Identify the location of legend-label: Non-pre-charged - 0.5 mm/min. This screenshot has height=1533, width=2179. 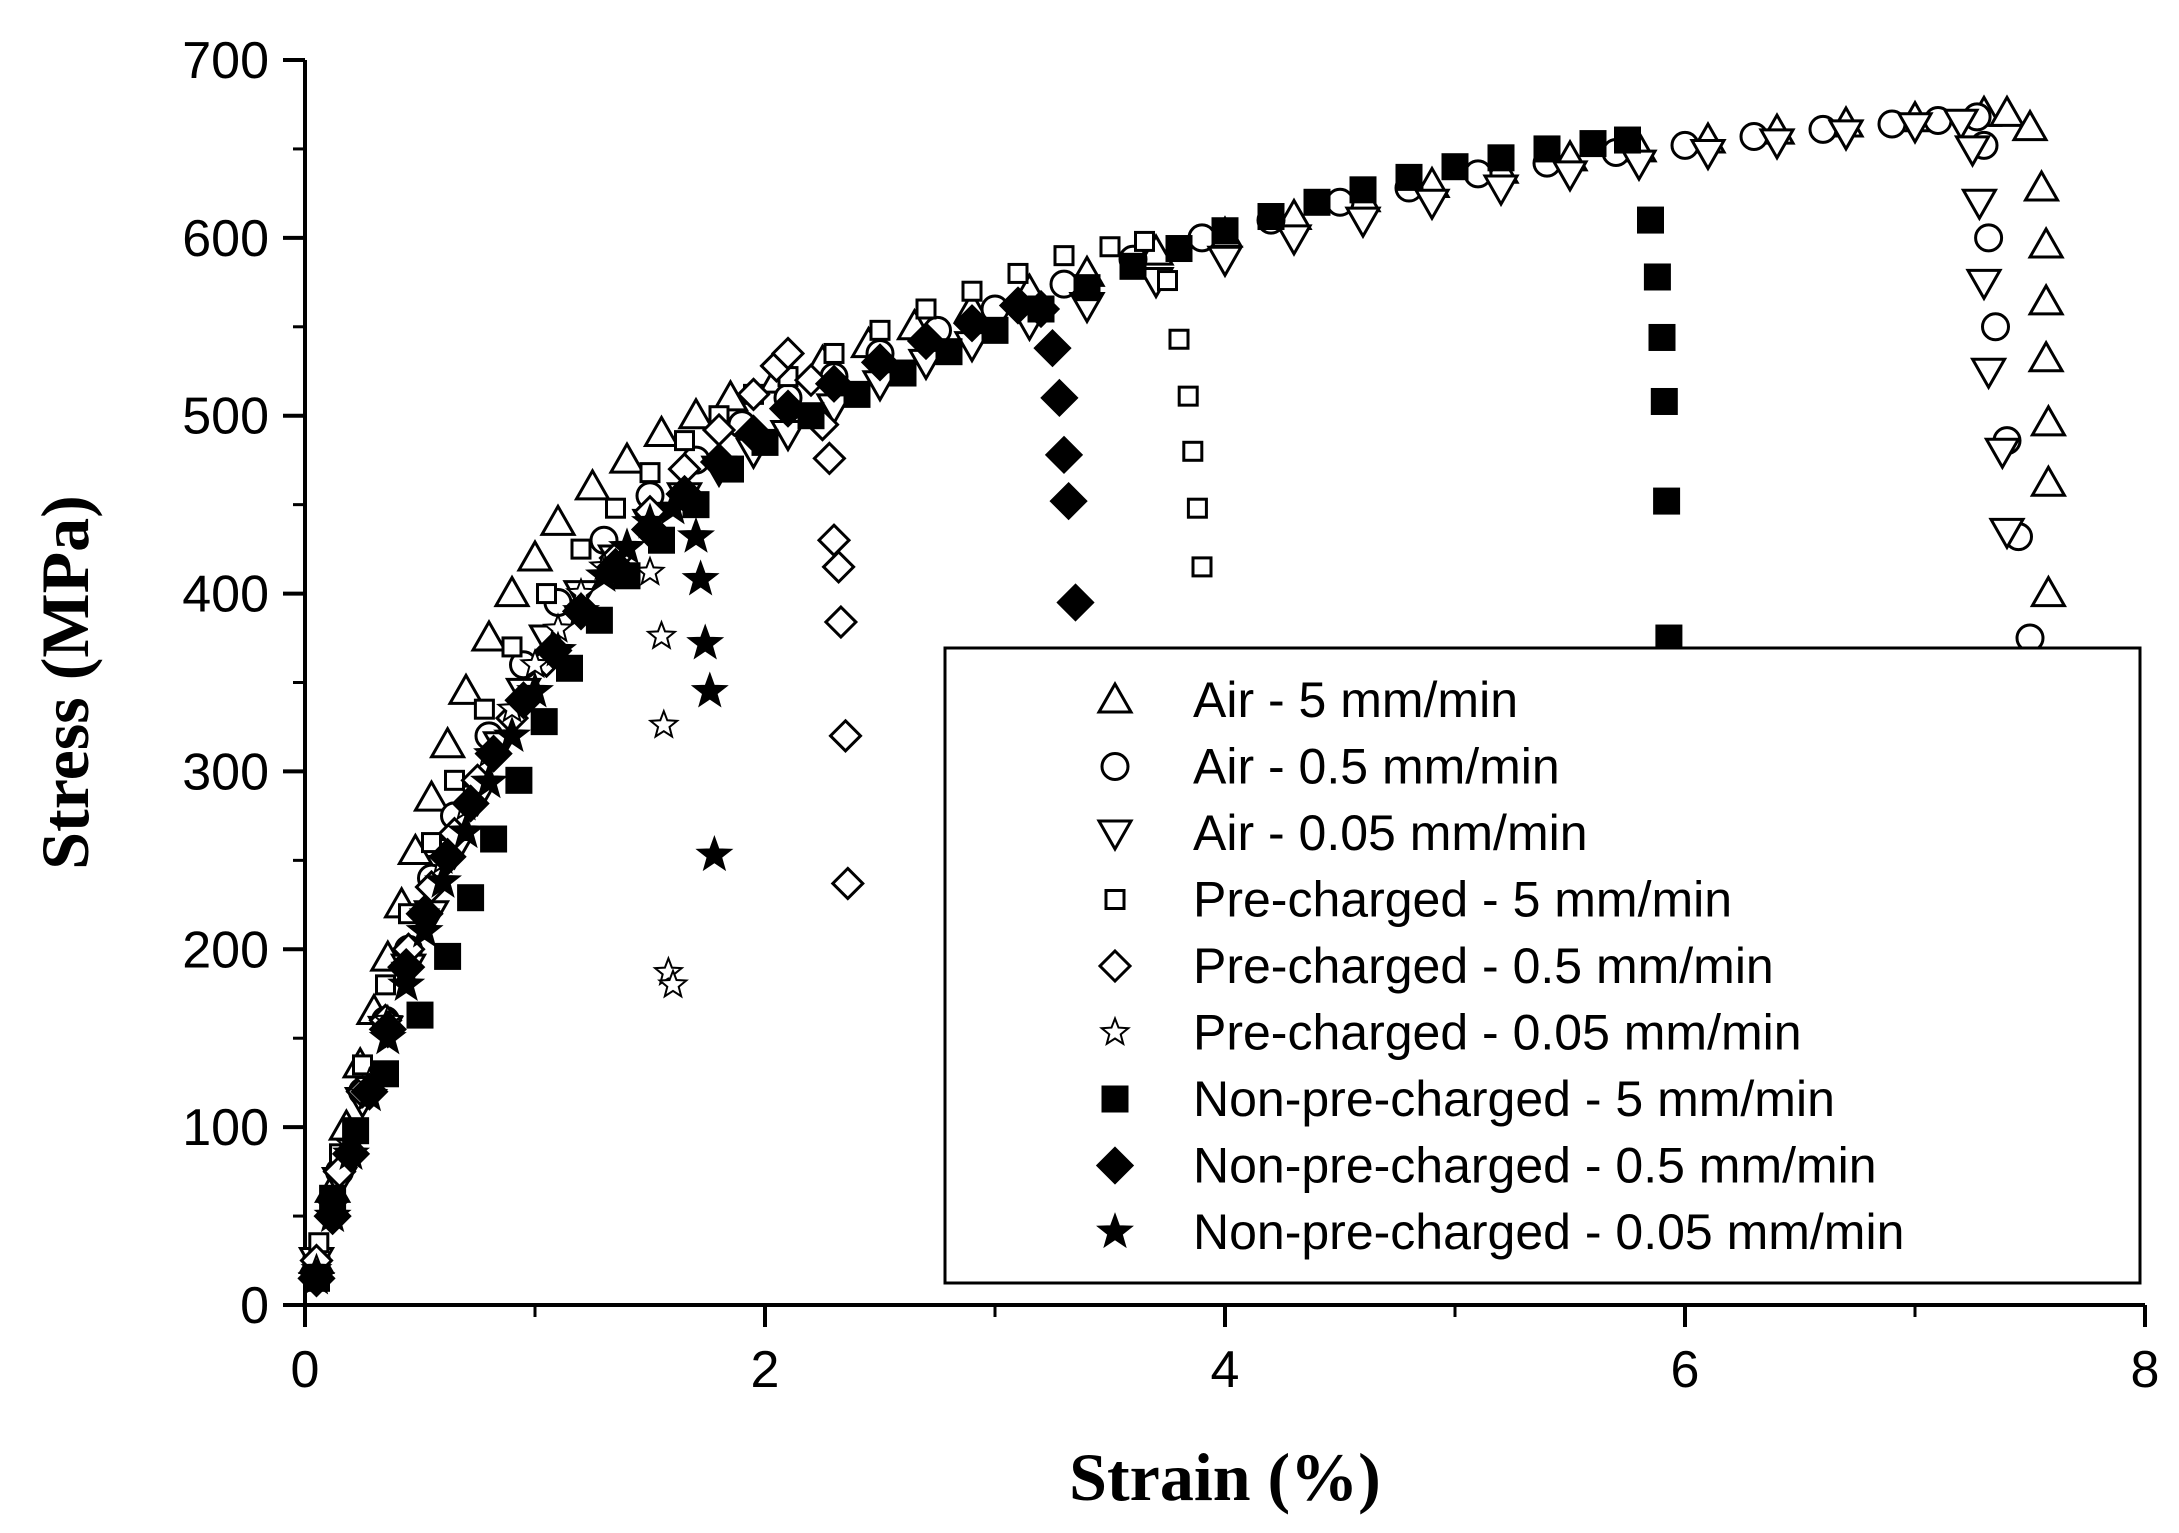
(1535, 1166).